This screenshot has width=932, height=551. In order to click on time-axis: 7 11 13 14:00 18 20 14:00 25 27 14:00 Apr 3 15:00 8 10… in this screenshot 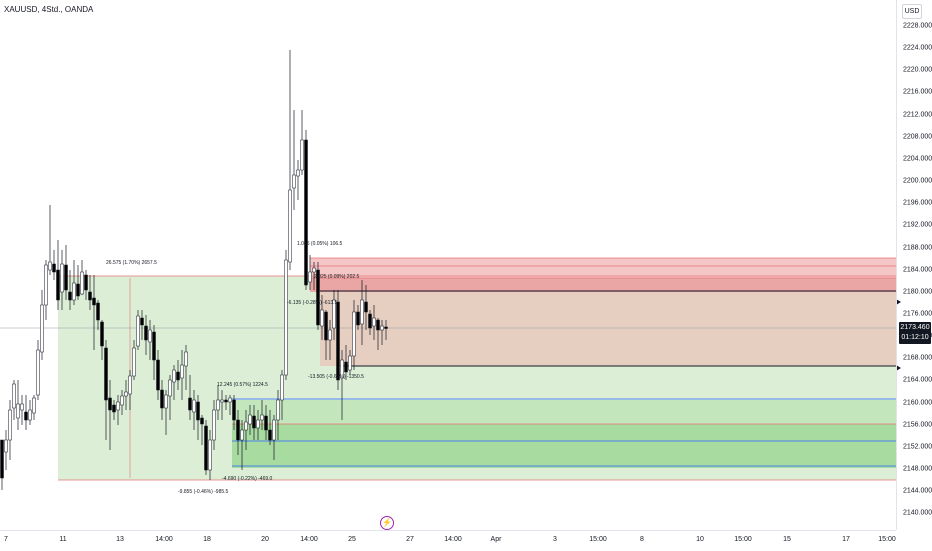, I will do `click(448, 540)`.